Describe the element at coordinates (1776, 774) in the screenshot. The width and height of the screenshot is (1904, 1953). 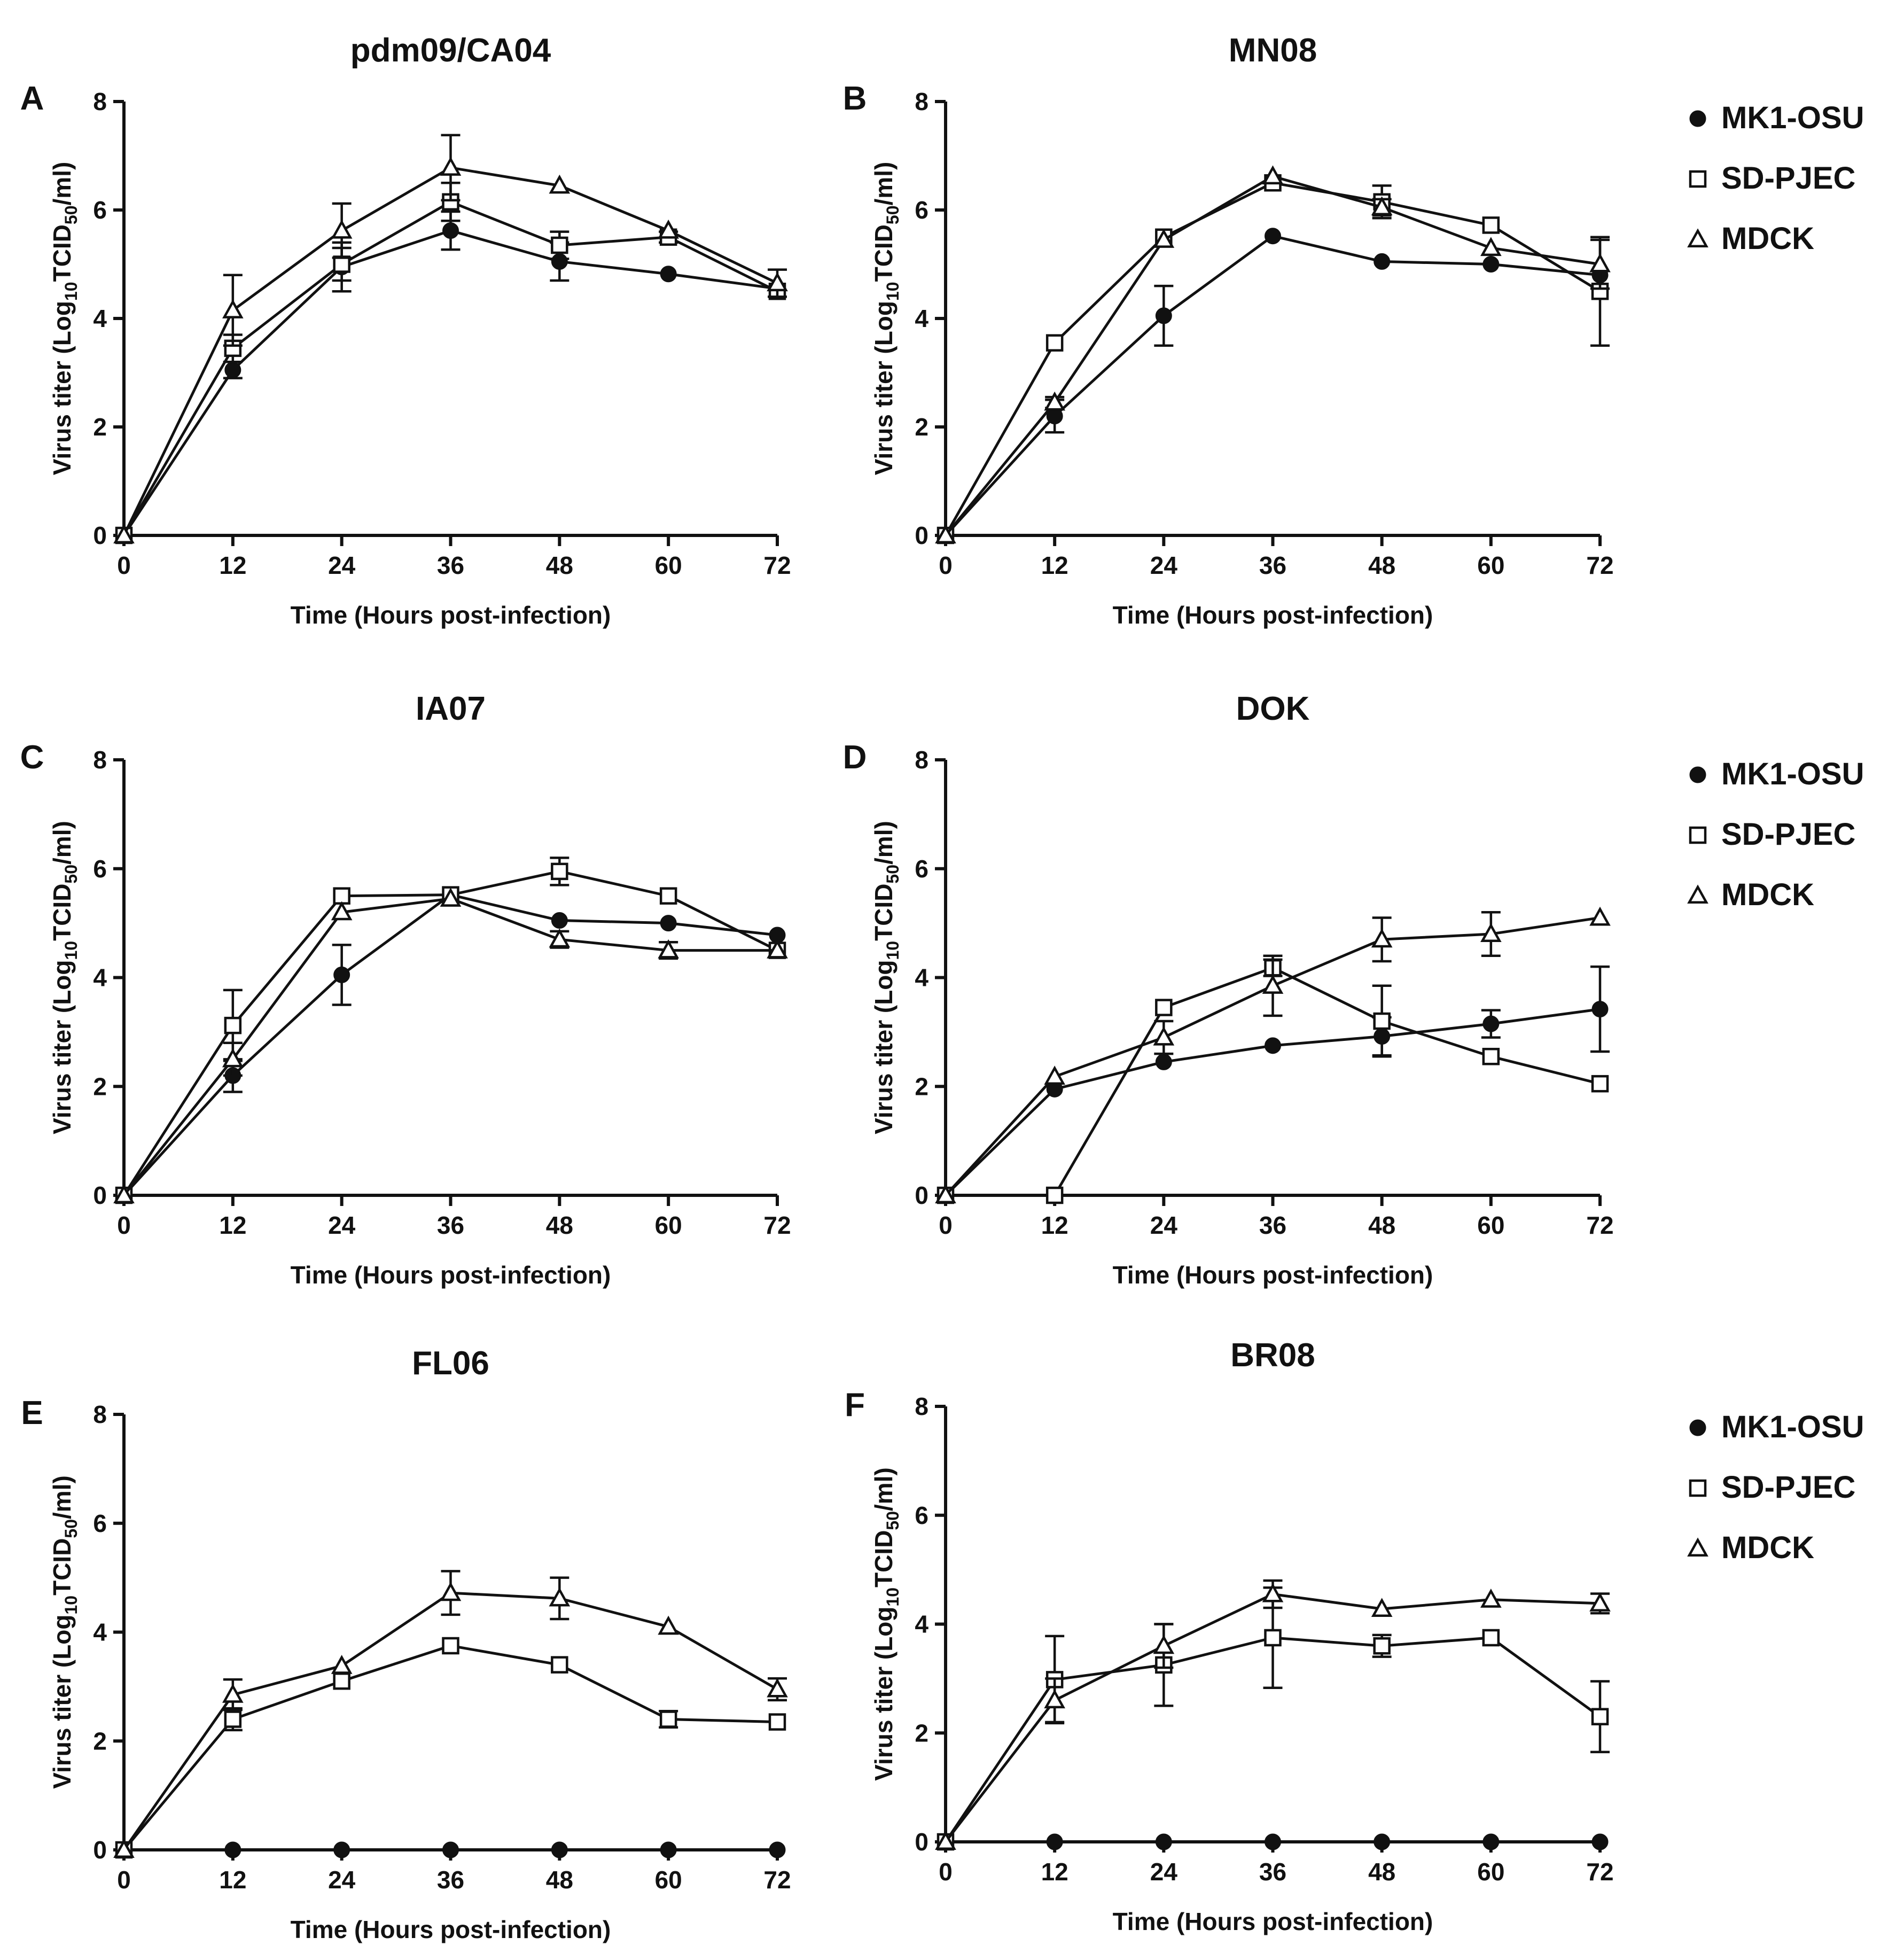
I see `legend-item: MK1-OSU` at that location.